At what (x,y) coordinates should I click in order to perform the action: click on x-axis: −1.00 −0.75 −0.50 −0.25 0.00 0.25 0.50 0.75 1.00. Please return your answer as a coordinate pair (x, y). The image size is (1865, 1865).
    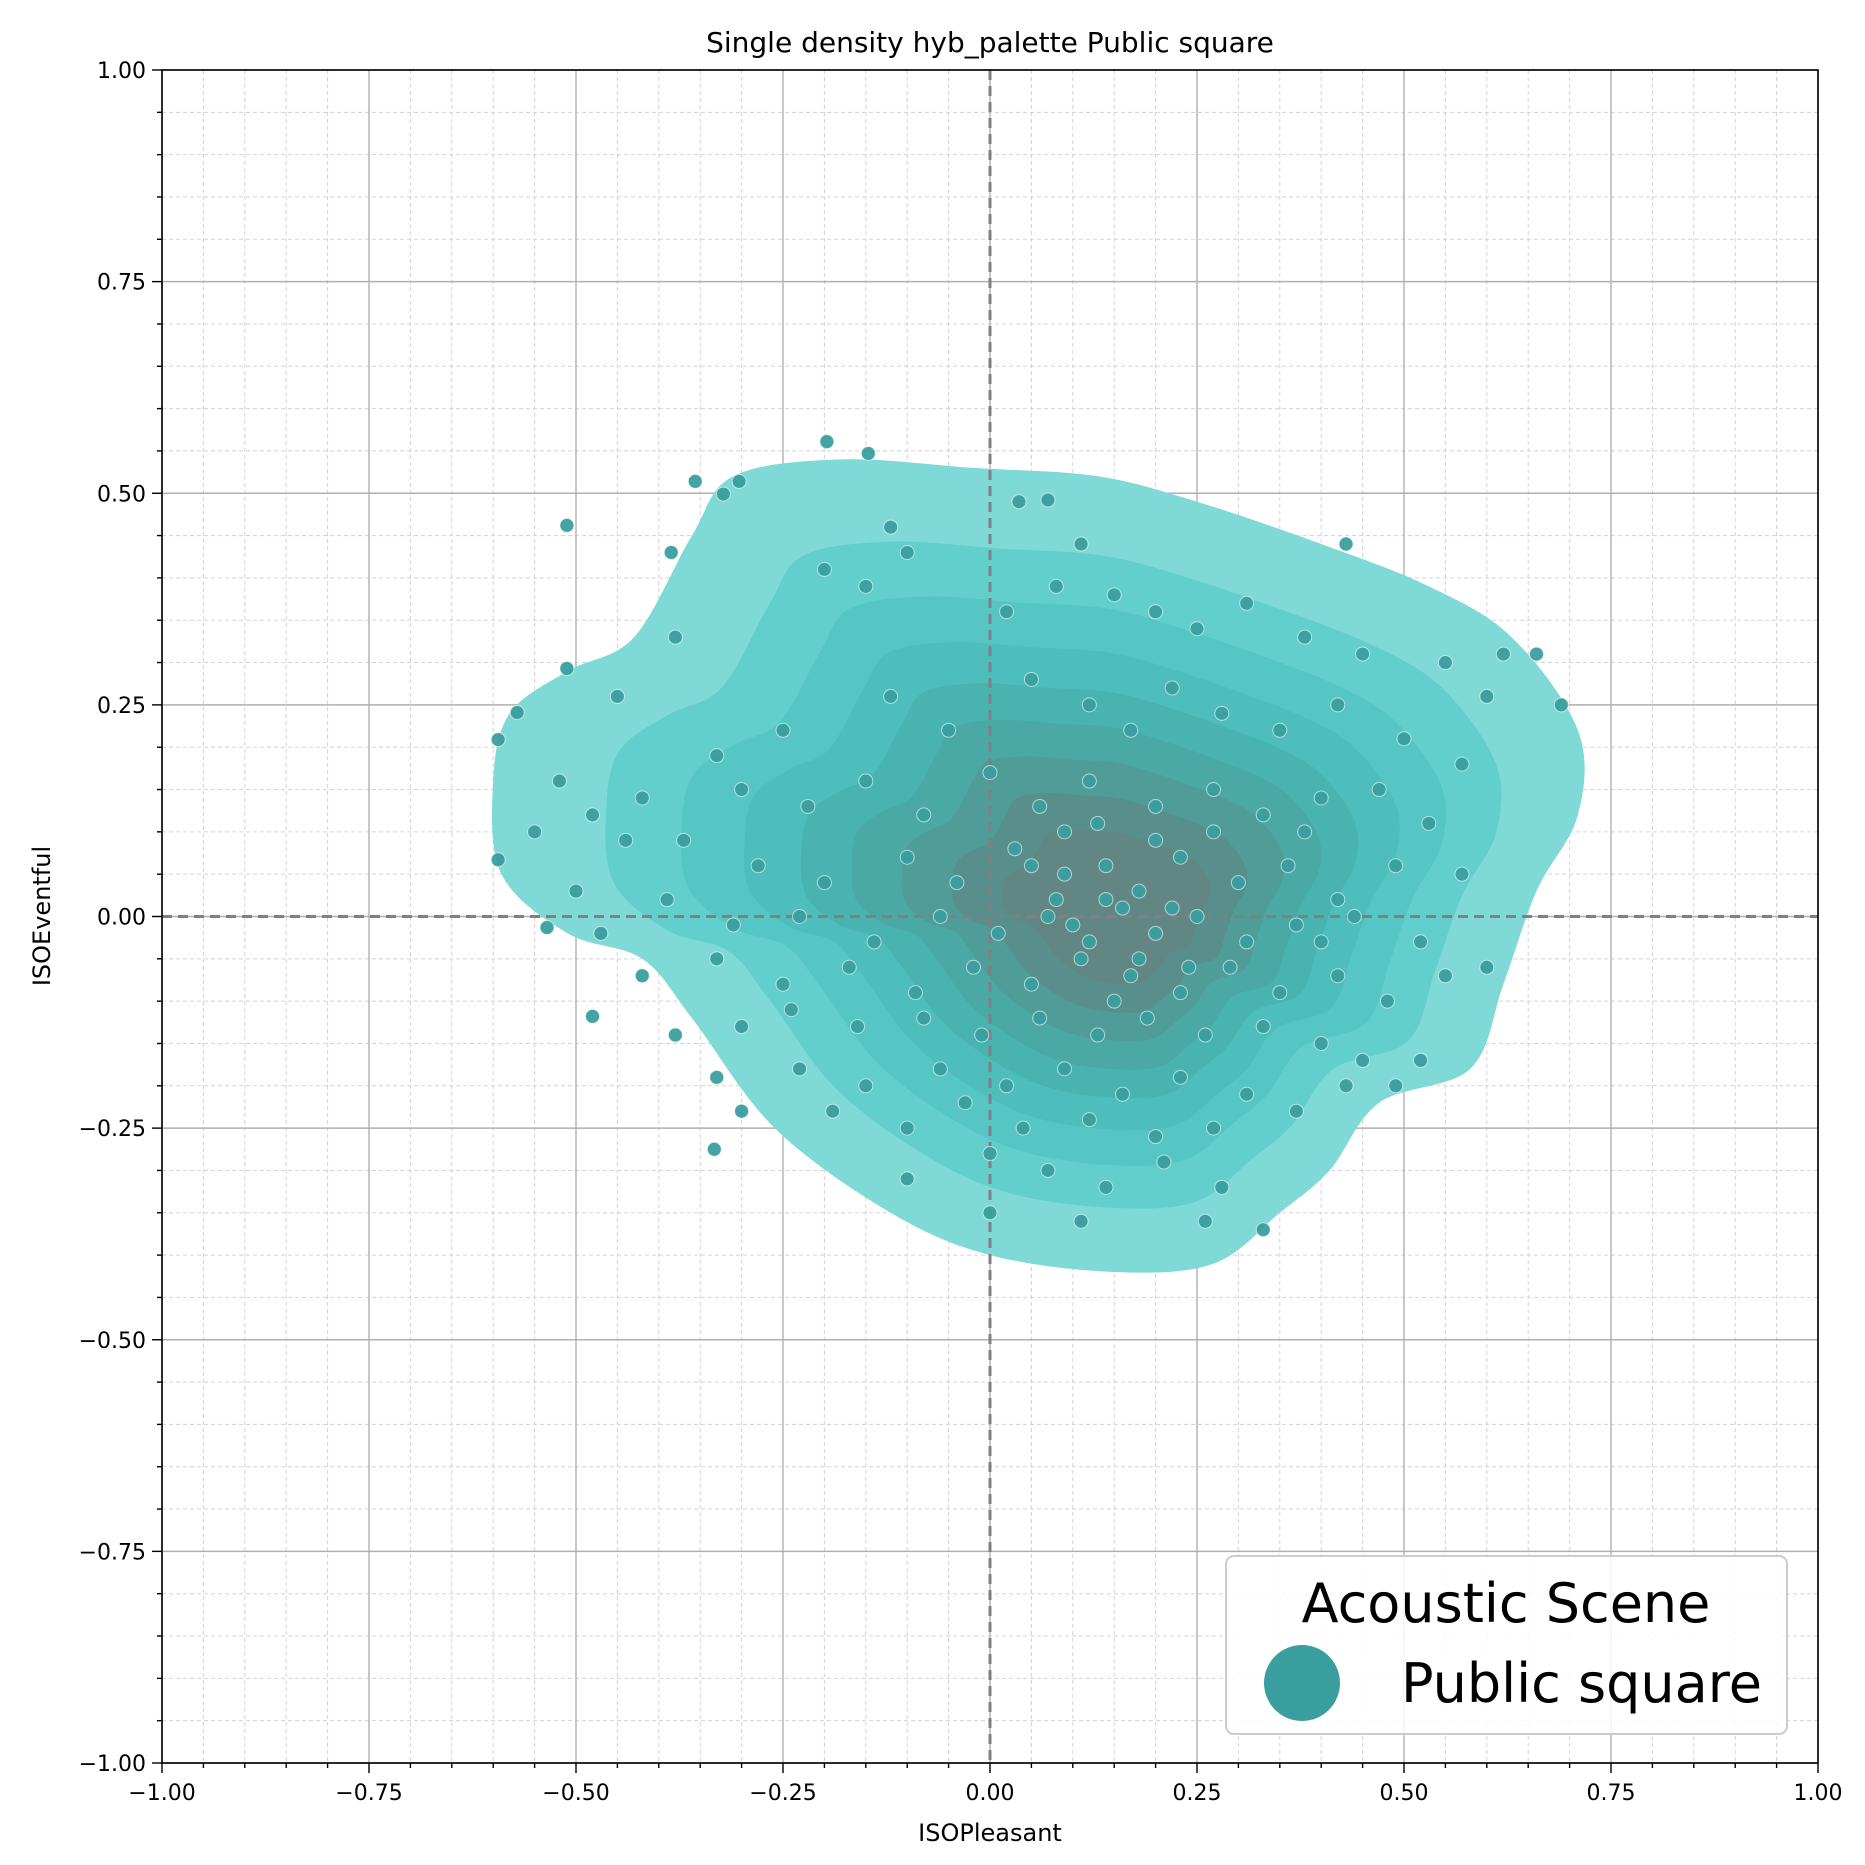
    Looking at the image, I should click on (985, 1784).